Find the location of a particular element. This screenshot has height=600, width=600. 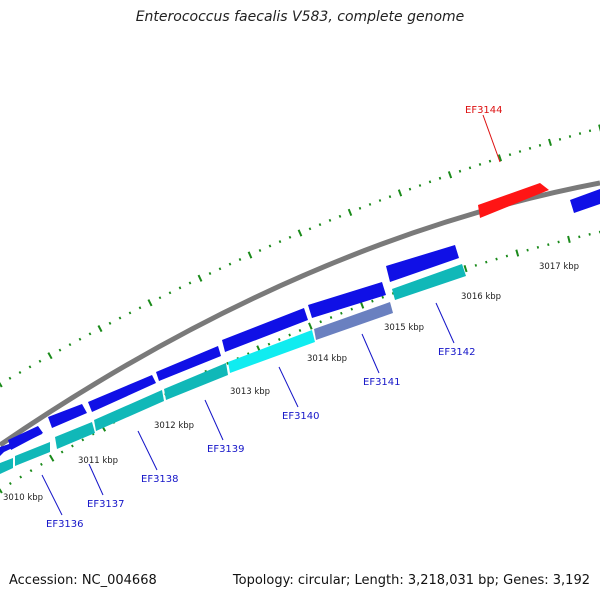

kbp-label: 3012 kbp is located at coordinates (174, 426).